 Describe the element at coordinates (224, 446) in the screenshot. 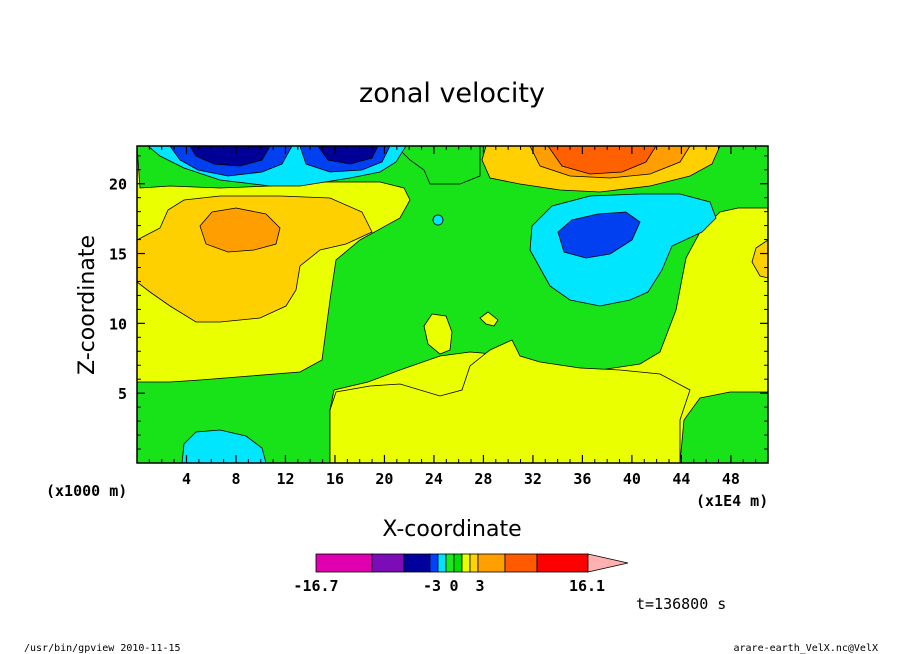

I see `region-cyan-bottom-left` at that location.